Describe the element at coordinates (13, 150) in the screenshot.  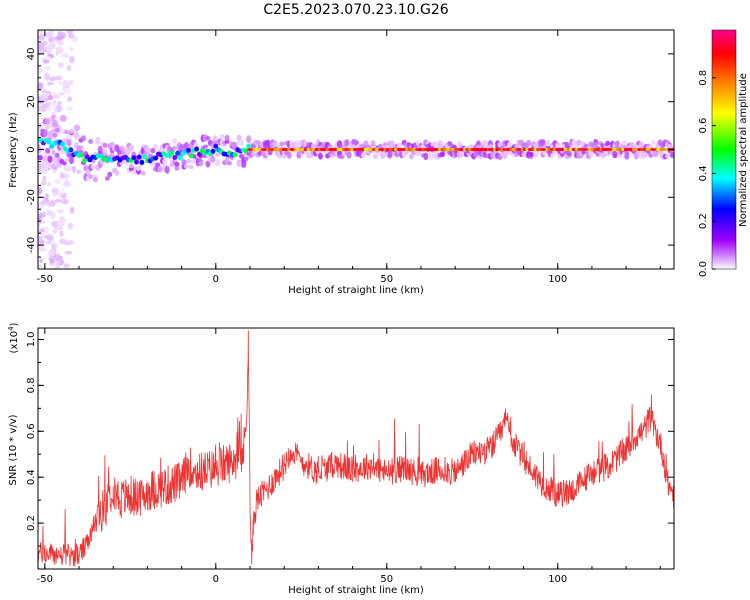
I see `spectrogram-ylabel: Frequency (Hz)` at that location.